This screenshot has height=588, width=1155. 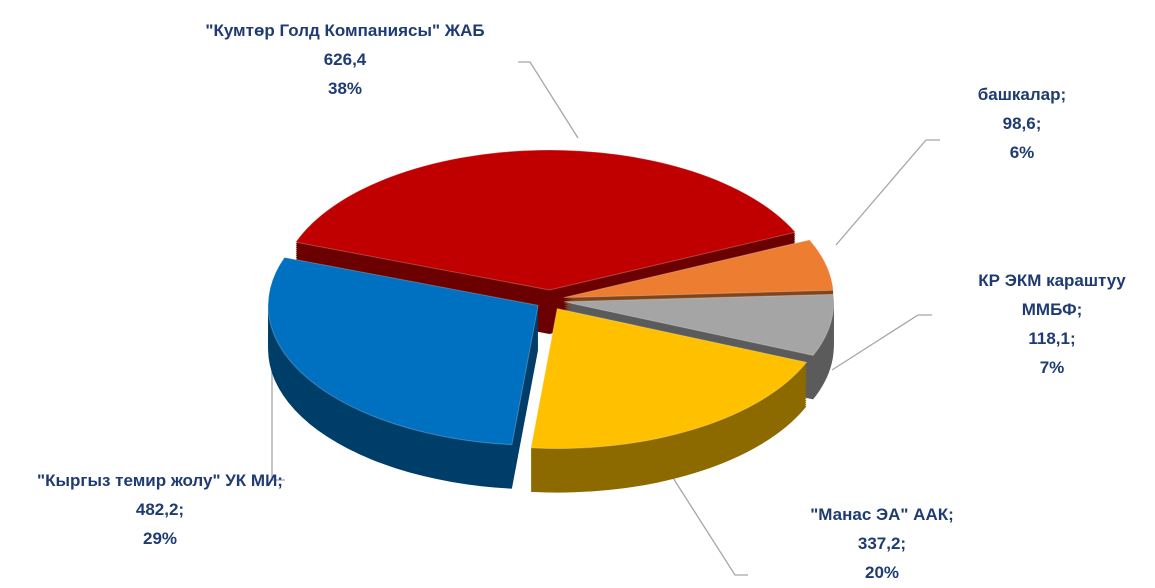 What do you see at coordinates (1052, 324) in the screenshot?
I see `data-label: КР ЭКМ караштуу ММБФ; 118,1; 7%` at bounding box center [1052, 324].